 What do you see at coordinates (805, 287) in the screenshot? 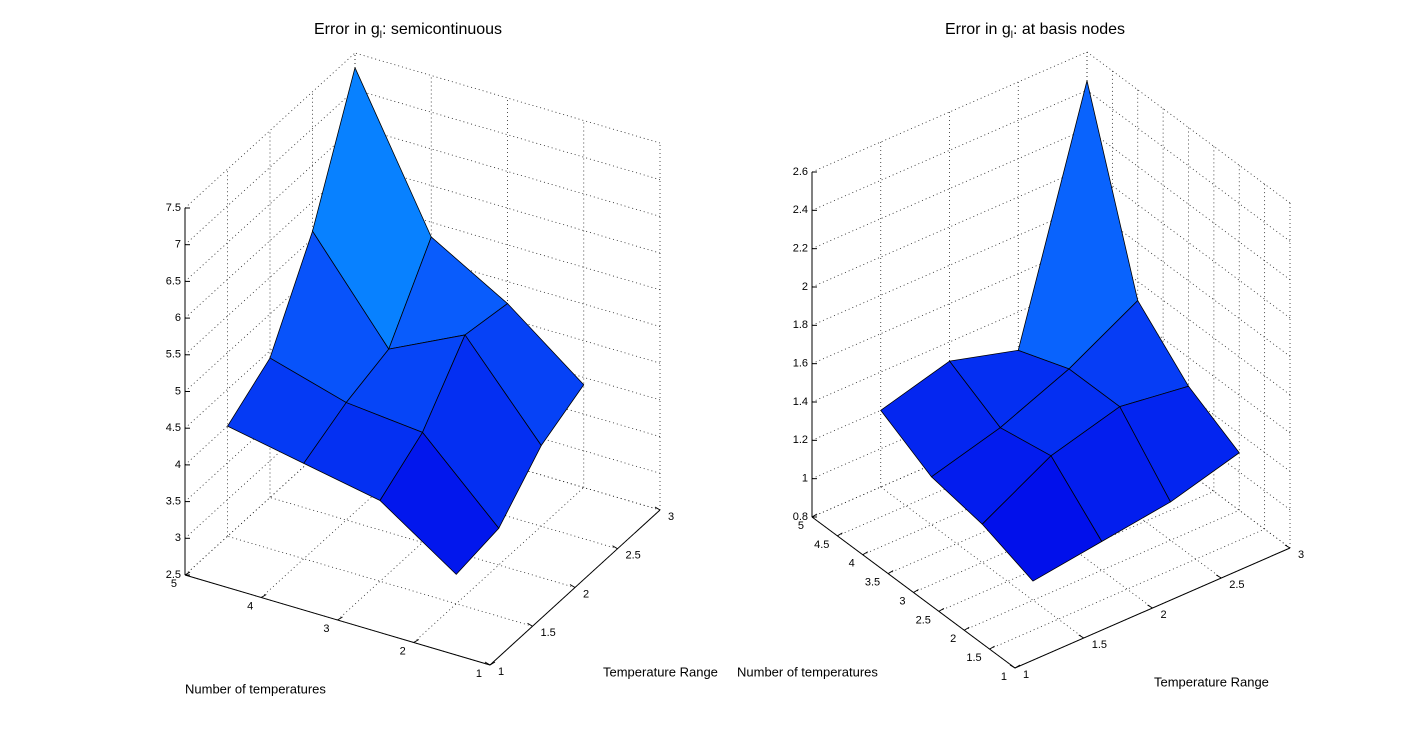
I see `z-tick-label: 2` at bounding box center [805, 287].